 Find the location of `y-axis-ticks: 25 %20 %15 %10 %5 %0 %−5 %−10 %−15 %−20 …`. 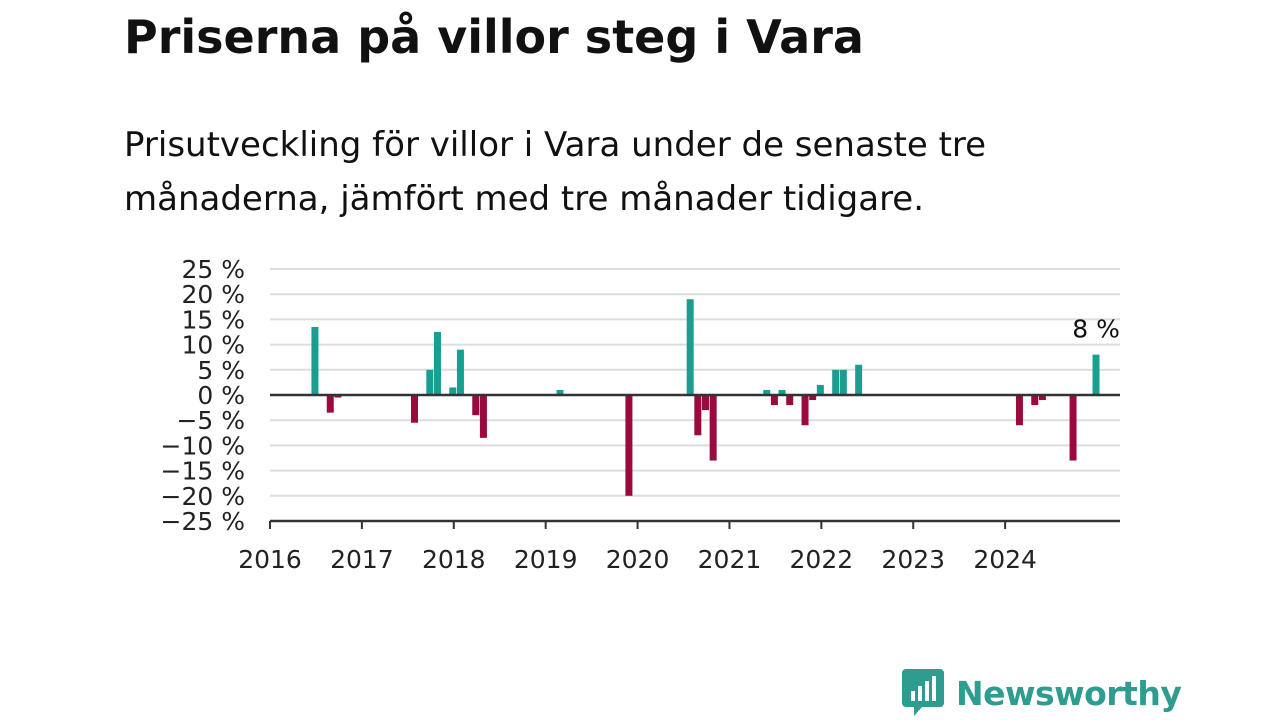

y-axis-ticks: 25 %20 %15 %10 %5 %0 %−5 %−10 %−15 %−20 … is located at coordinates (203, 395).